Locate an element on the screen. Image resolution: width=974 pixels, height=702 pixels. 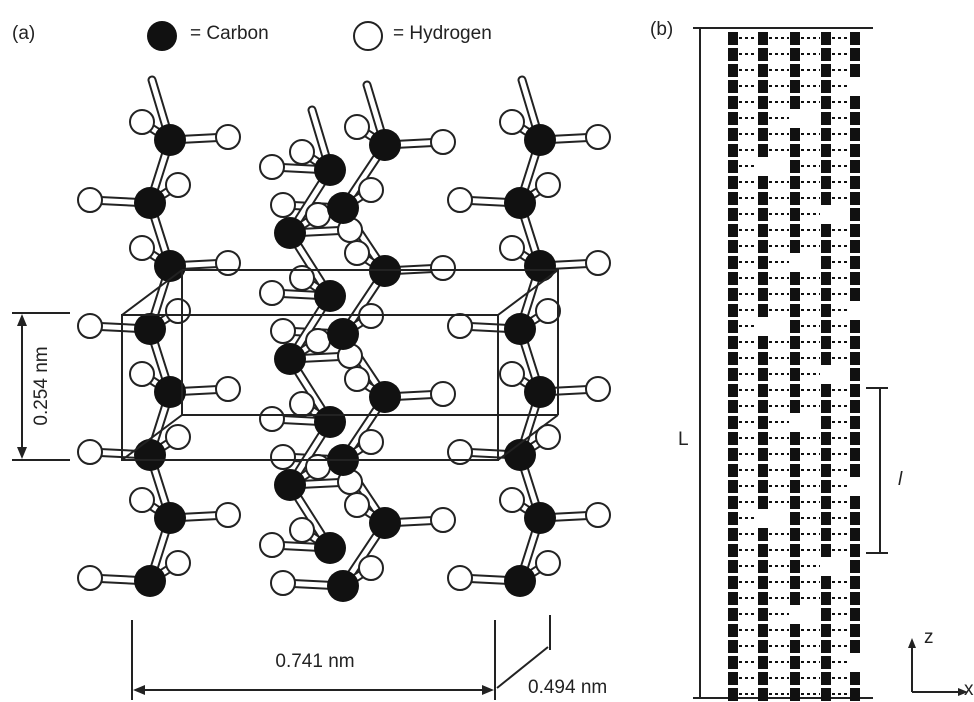
dimension-label: 0.741 nm is located at coordinates (314, 661).